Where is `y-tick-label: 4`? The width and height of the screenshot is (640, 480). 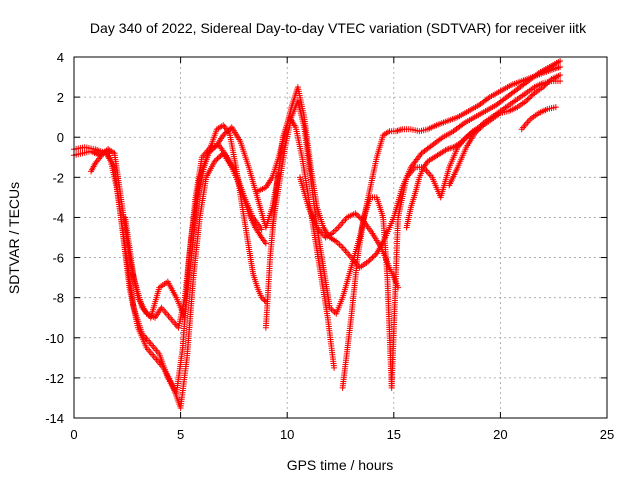
y-tick-label: 4 is located at coordinates (60, 57).